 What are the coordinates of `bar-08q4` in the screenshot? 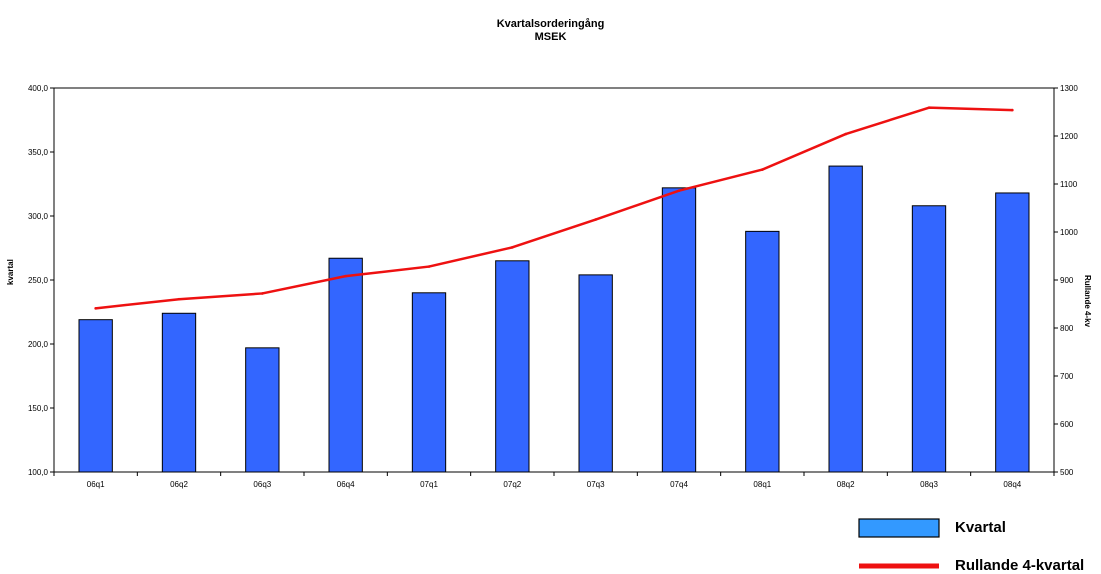 It's located at (1012, 332).